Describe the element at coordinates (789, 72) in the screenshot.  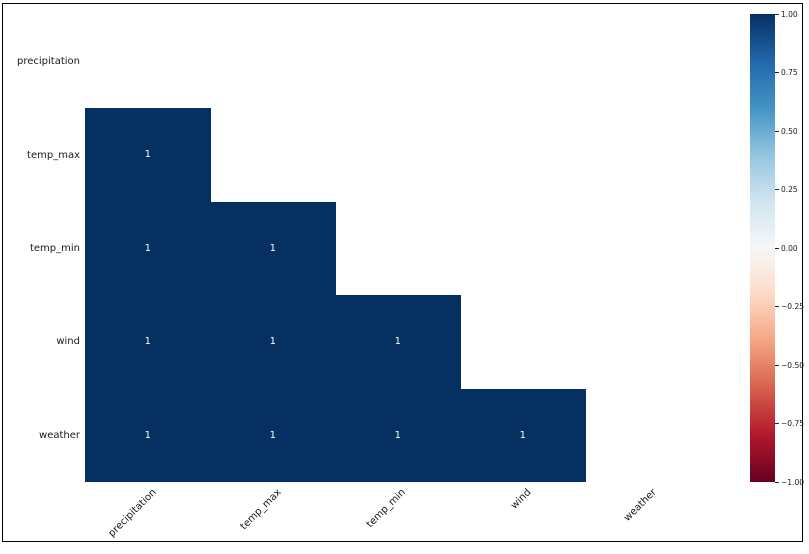
I see `colorbar-tick-label: 0.75` at that location.